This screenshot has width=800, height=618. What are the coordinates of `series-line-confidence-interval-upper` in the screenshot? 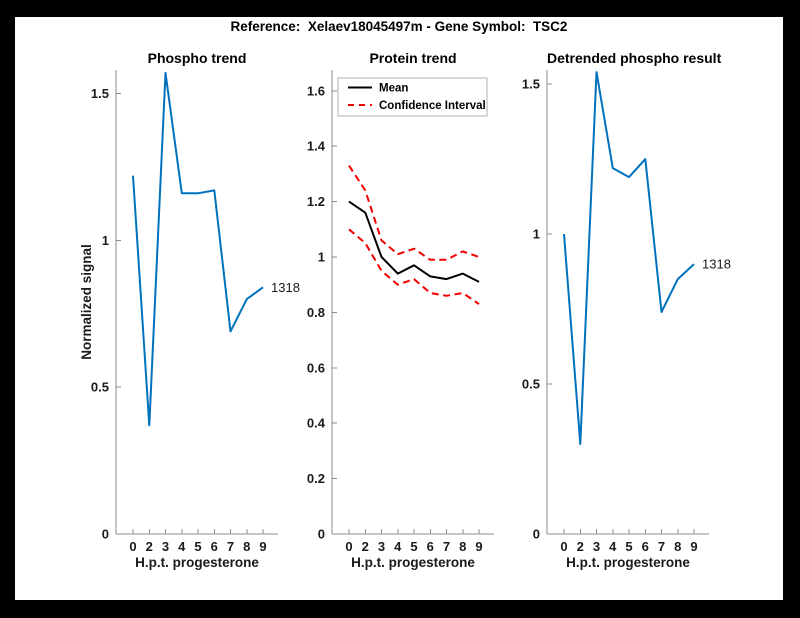 It's located at (414, 213).